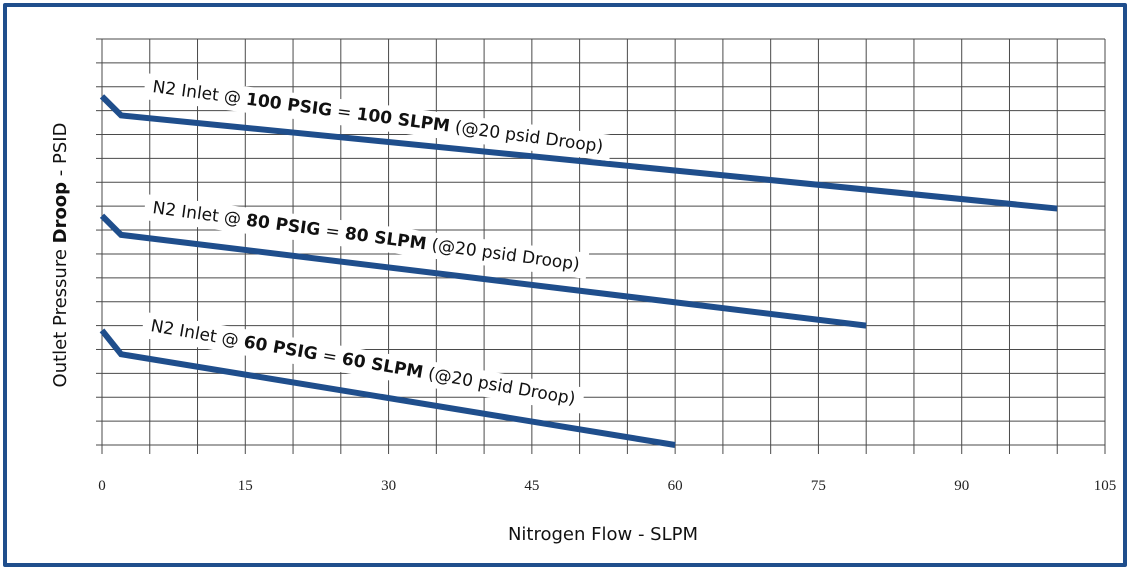  I want to click on y-axis-title-suffix: - PSID, so click(60, 152).